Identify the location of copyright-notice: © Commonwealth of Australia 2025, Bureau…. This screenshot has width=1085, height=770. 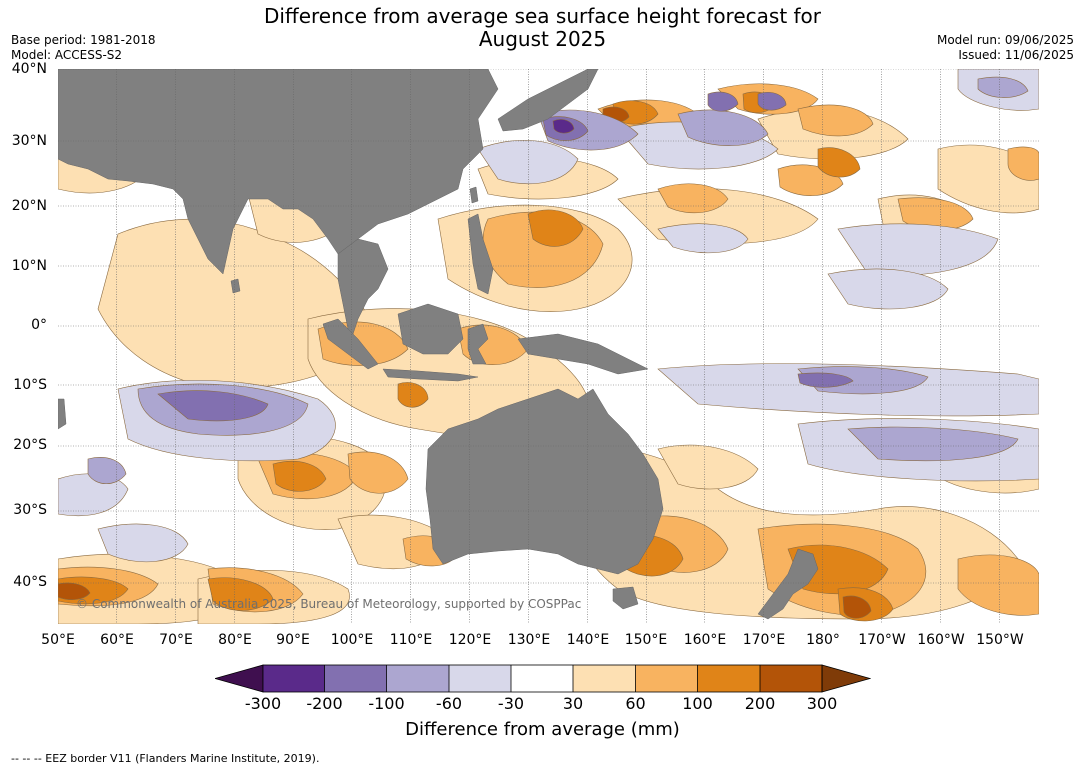
(329, 604).